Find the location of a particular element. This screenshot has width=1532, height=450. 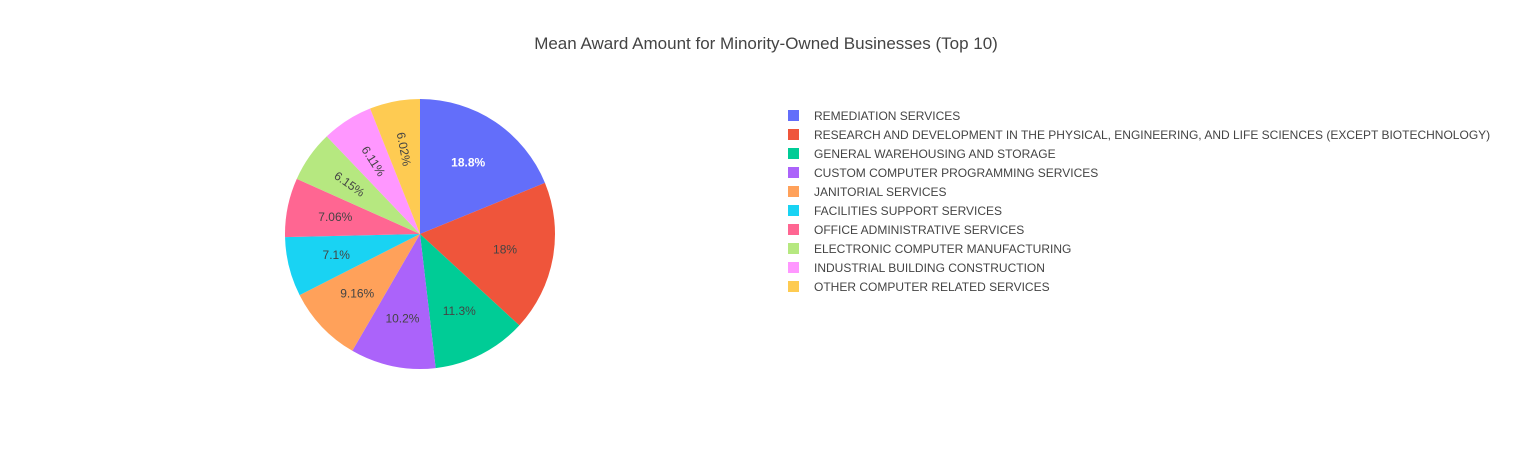

legend-item: ELECTRONIC COMPUTER MANUFACTURING is located at coordinates (1139, 248).